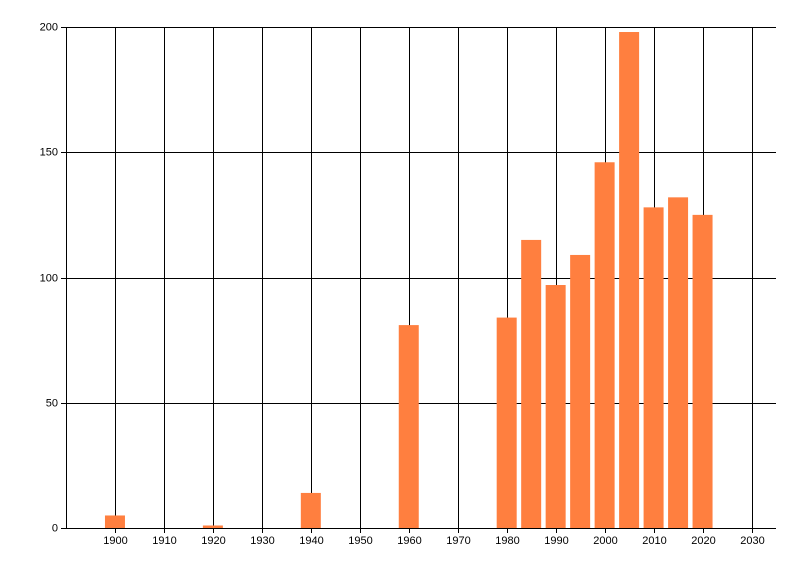 Image resolution: width=800 pixels, height=576 pixels. Describe the element at coordinates (654, 541) in the screenshot. I see `x-tick-label: 2010` at that location.